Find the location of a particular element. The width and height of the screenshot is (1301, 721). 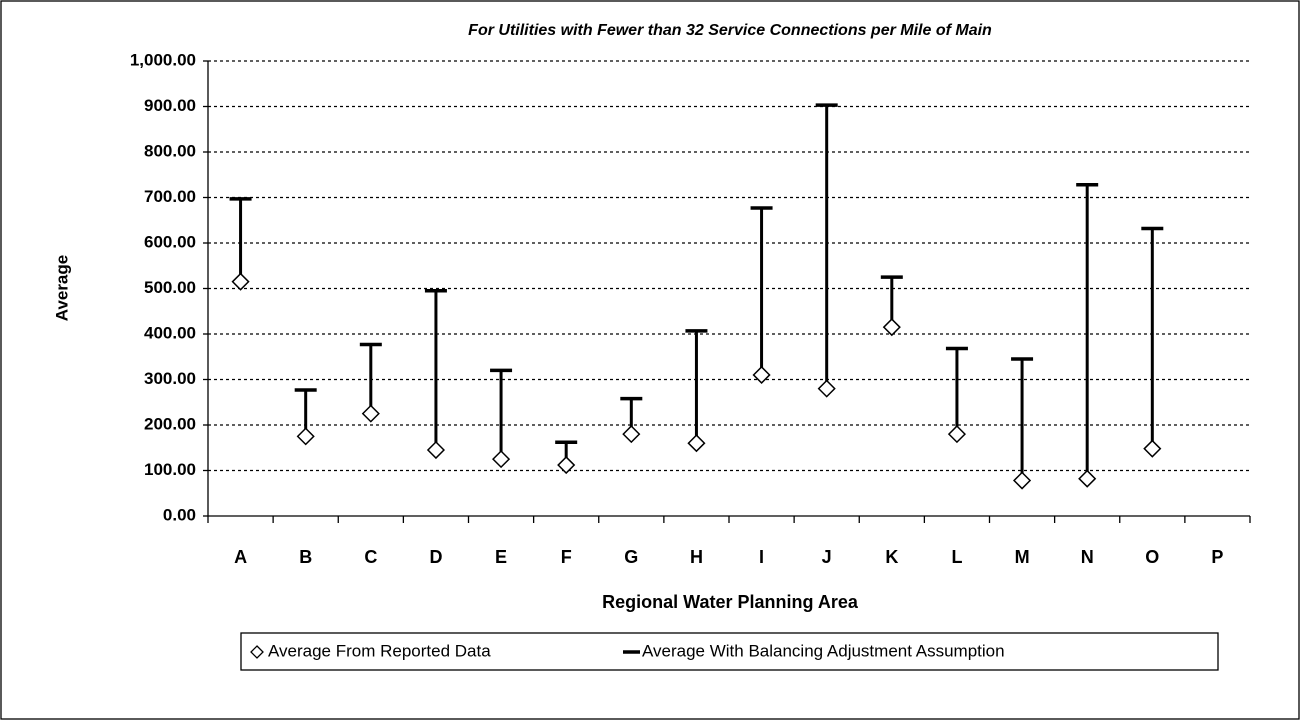

y-tick-label: 100.00 is located at coordinates (170, 469).